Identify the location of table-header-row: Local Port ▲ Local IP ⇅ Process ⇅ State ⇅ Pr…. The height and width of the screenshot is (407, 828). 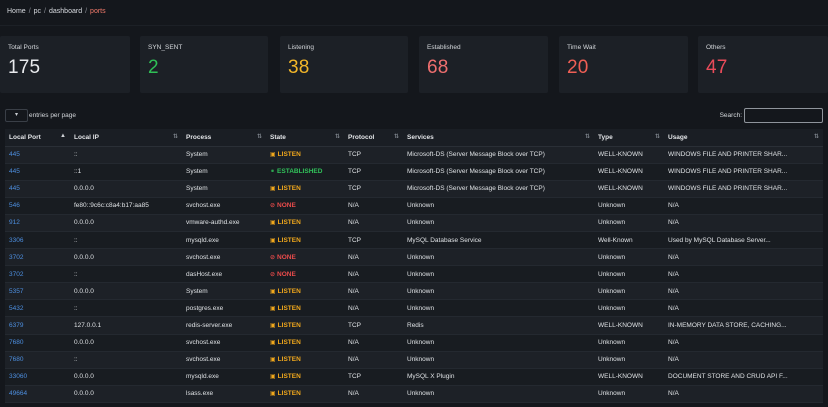
(414, 138).